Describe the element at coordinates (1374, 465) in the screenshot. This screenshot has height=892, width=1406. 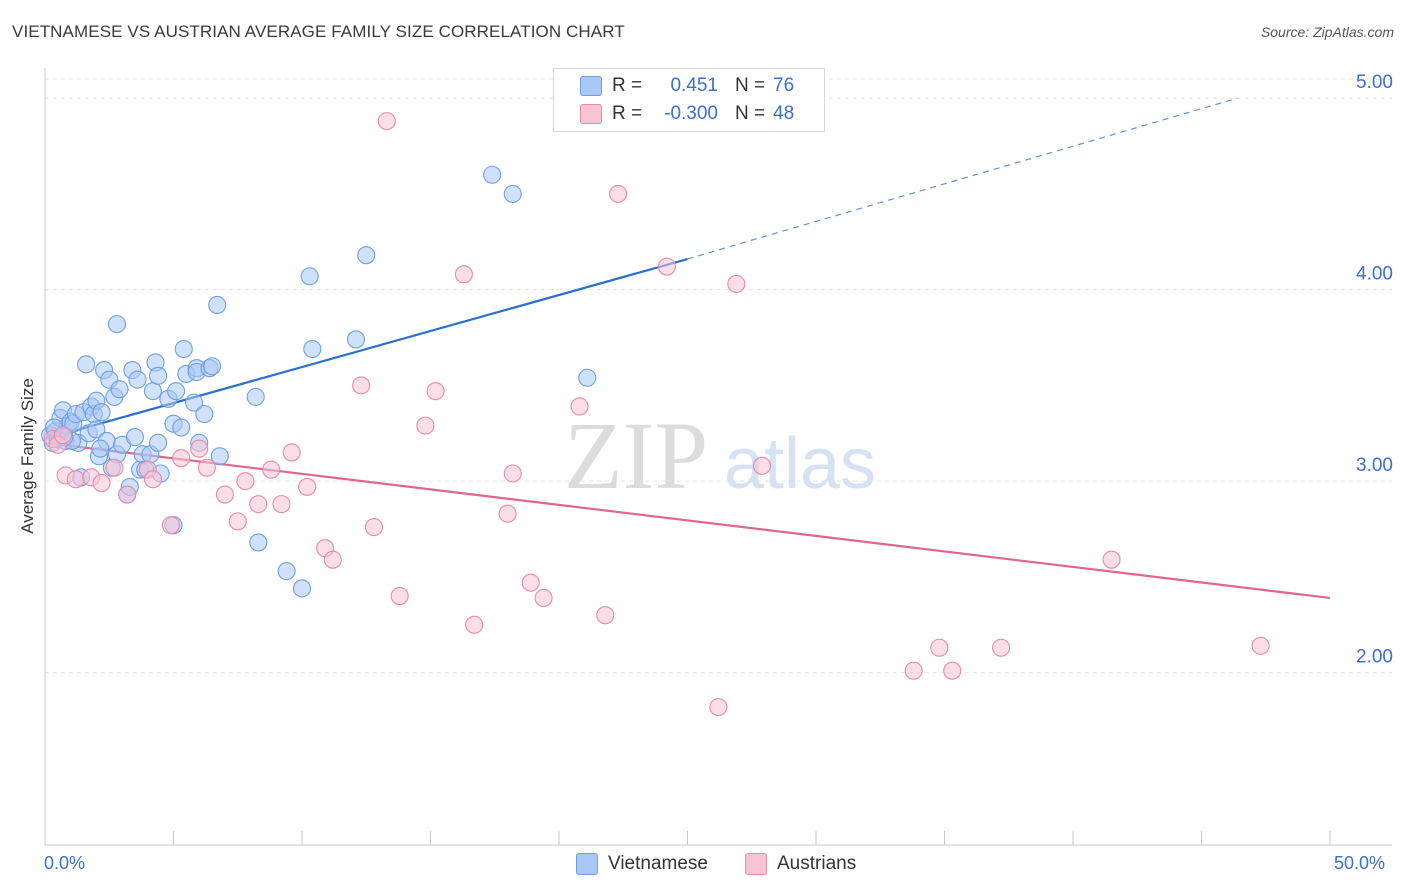
I see `y-tick-label: 3.00` at that location.